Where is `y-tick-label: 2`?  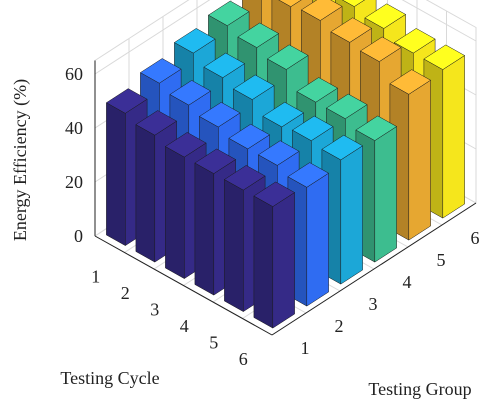
y-tick-label: 2 is located at coordinates (339, 326).